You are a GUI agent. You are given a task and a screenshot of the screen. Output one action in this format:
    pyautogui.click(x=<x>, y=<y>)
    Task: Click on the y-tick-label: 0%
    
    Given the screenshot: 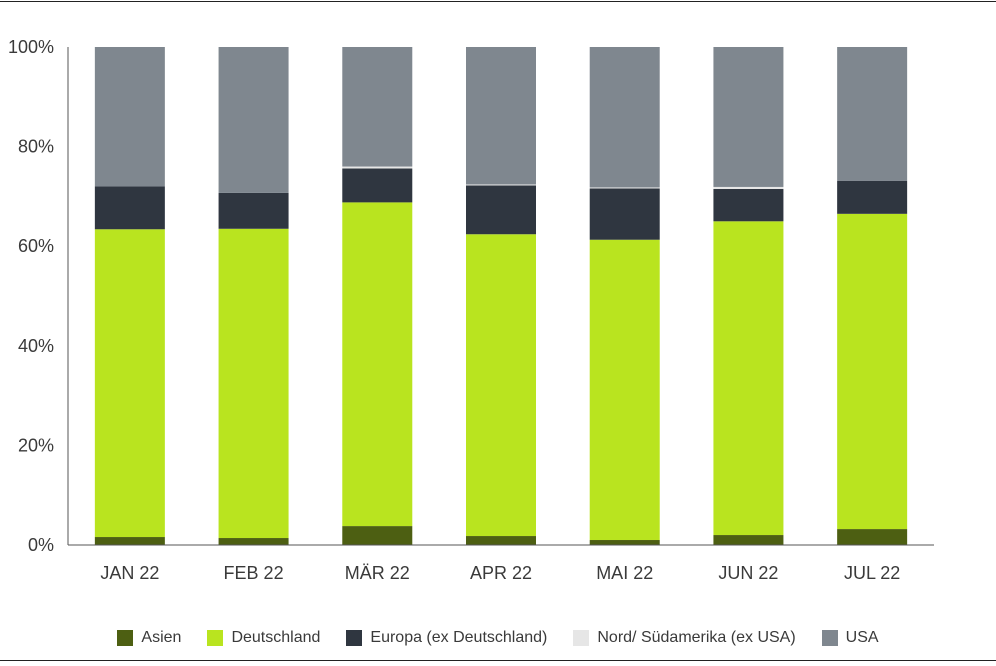 What is the action you would take?
    pyautogui.click(x=41, y=545)
    